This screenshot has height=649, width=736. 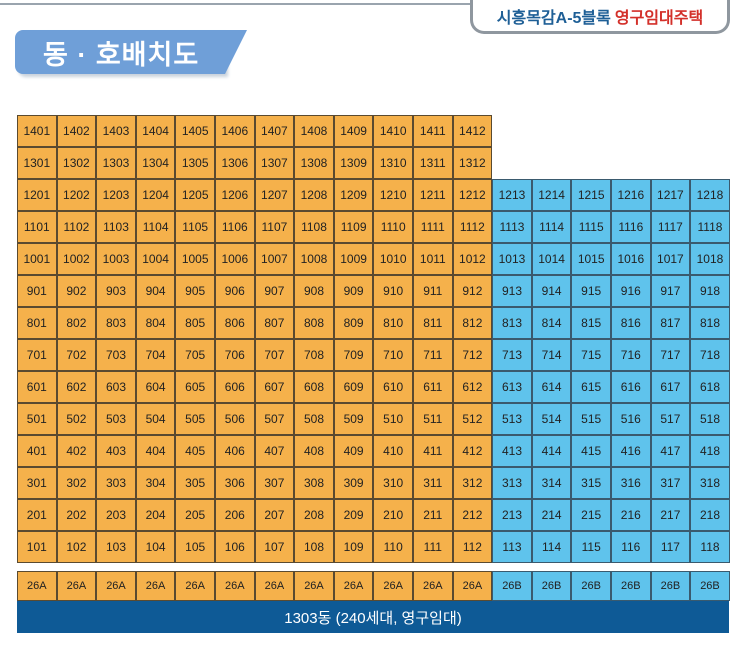 What do you see at coordinates (631, 451) in the screenshot?
I see `unit-cell: 416` at bounding box center [631, 451].